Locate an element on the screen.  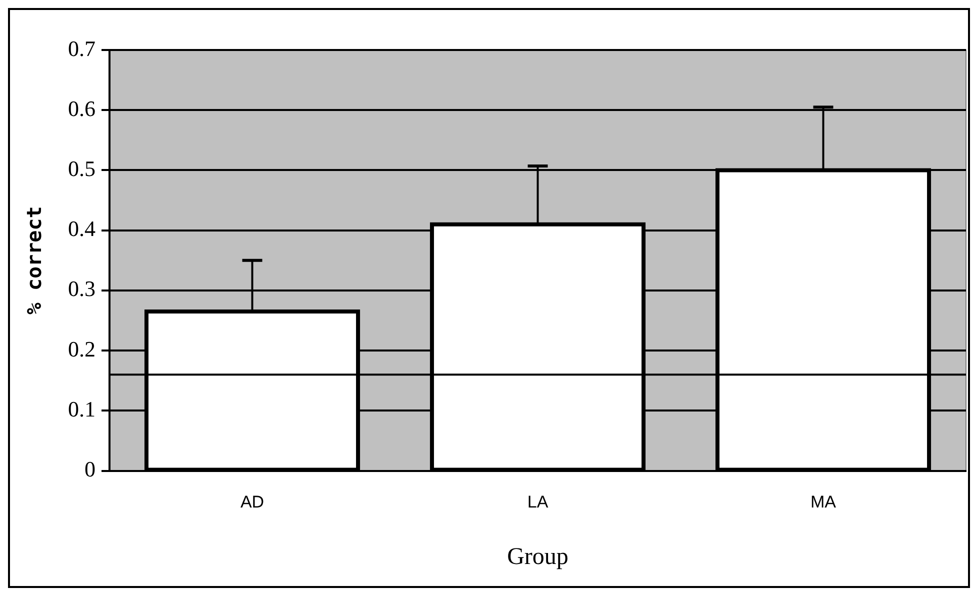
y-tick-label: 0.6 is located at coordinates (82, 108).